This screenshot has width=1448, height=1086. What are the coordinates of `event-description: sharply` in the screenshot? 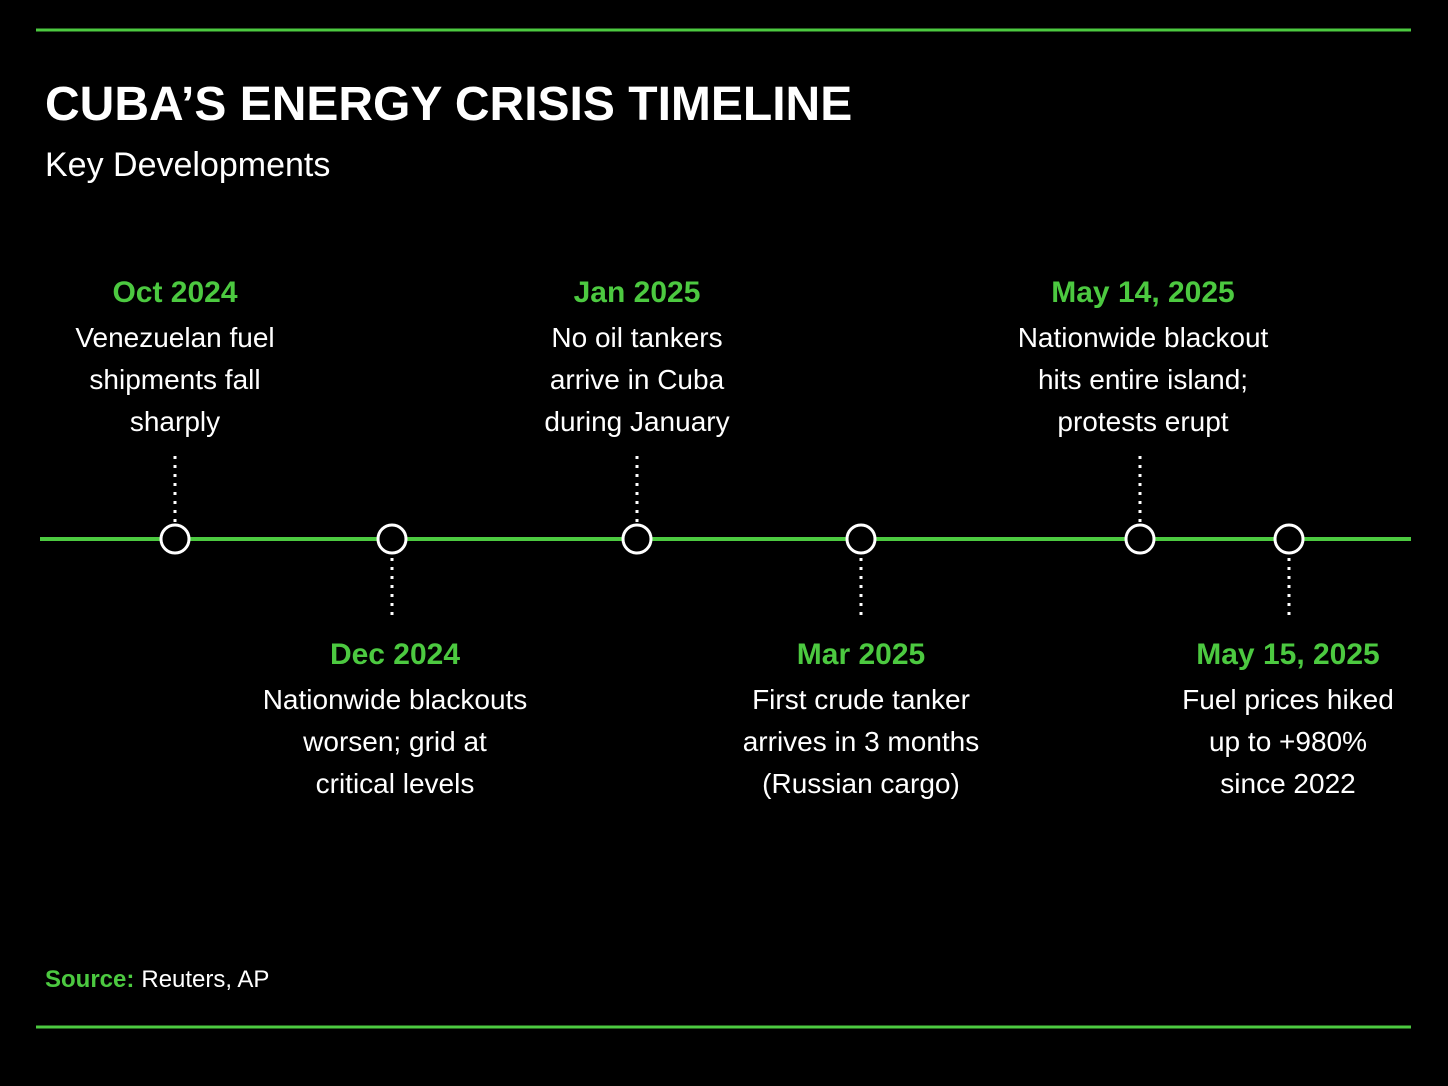 It's located at (175, 421).